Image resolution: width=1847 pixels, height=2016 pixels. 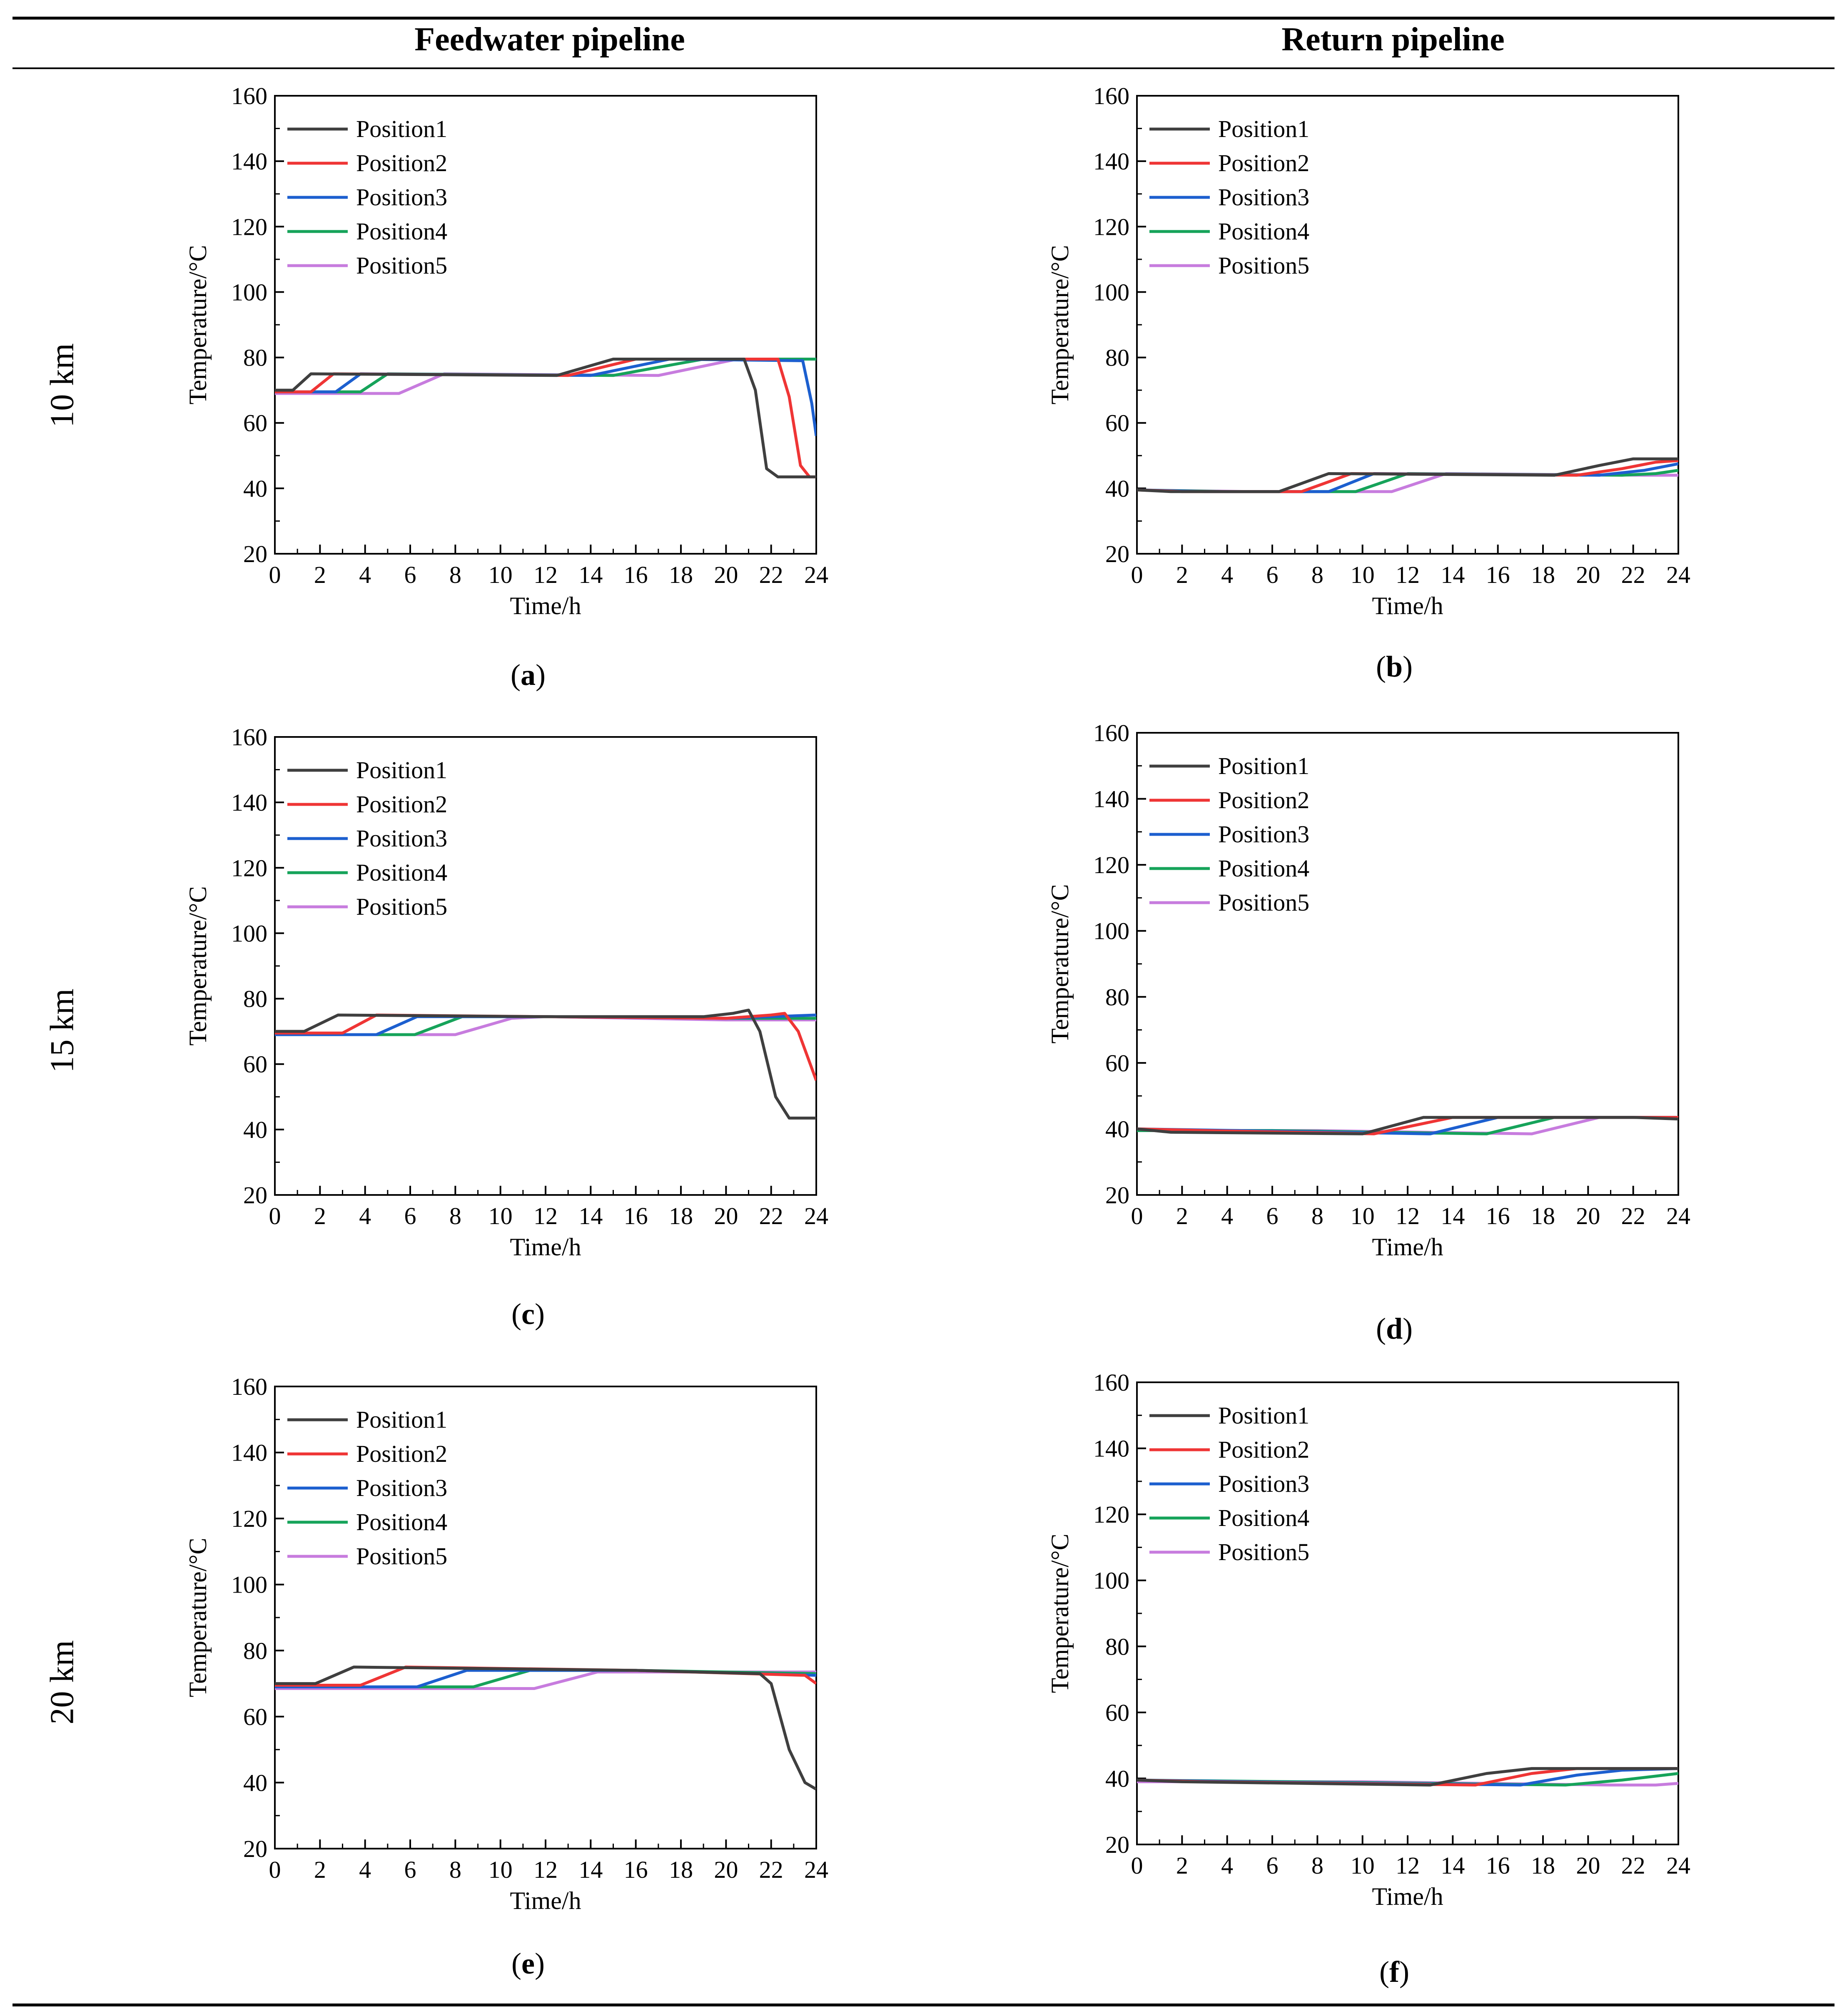 What do you see at coordinates (528, 1963) in the screenshot?
I see `caption-e: (e)` at bounding box center [528, 1963].